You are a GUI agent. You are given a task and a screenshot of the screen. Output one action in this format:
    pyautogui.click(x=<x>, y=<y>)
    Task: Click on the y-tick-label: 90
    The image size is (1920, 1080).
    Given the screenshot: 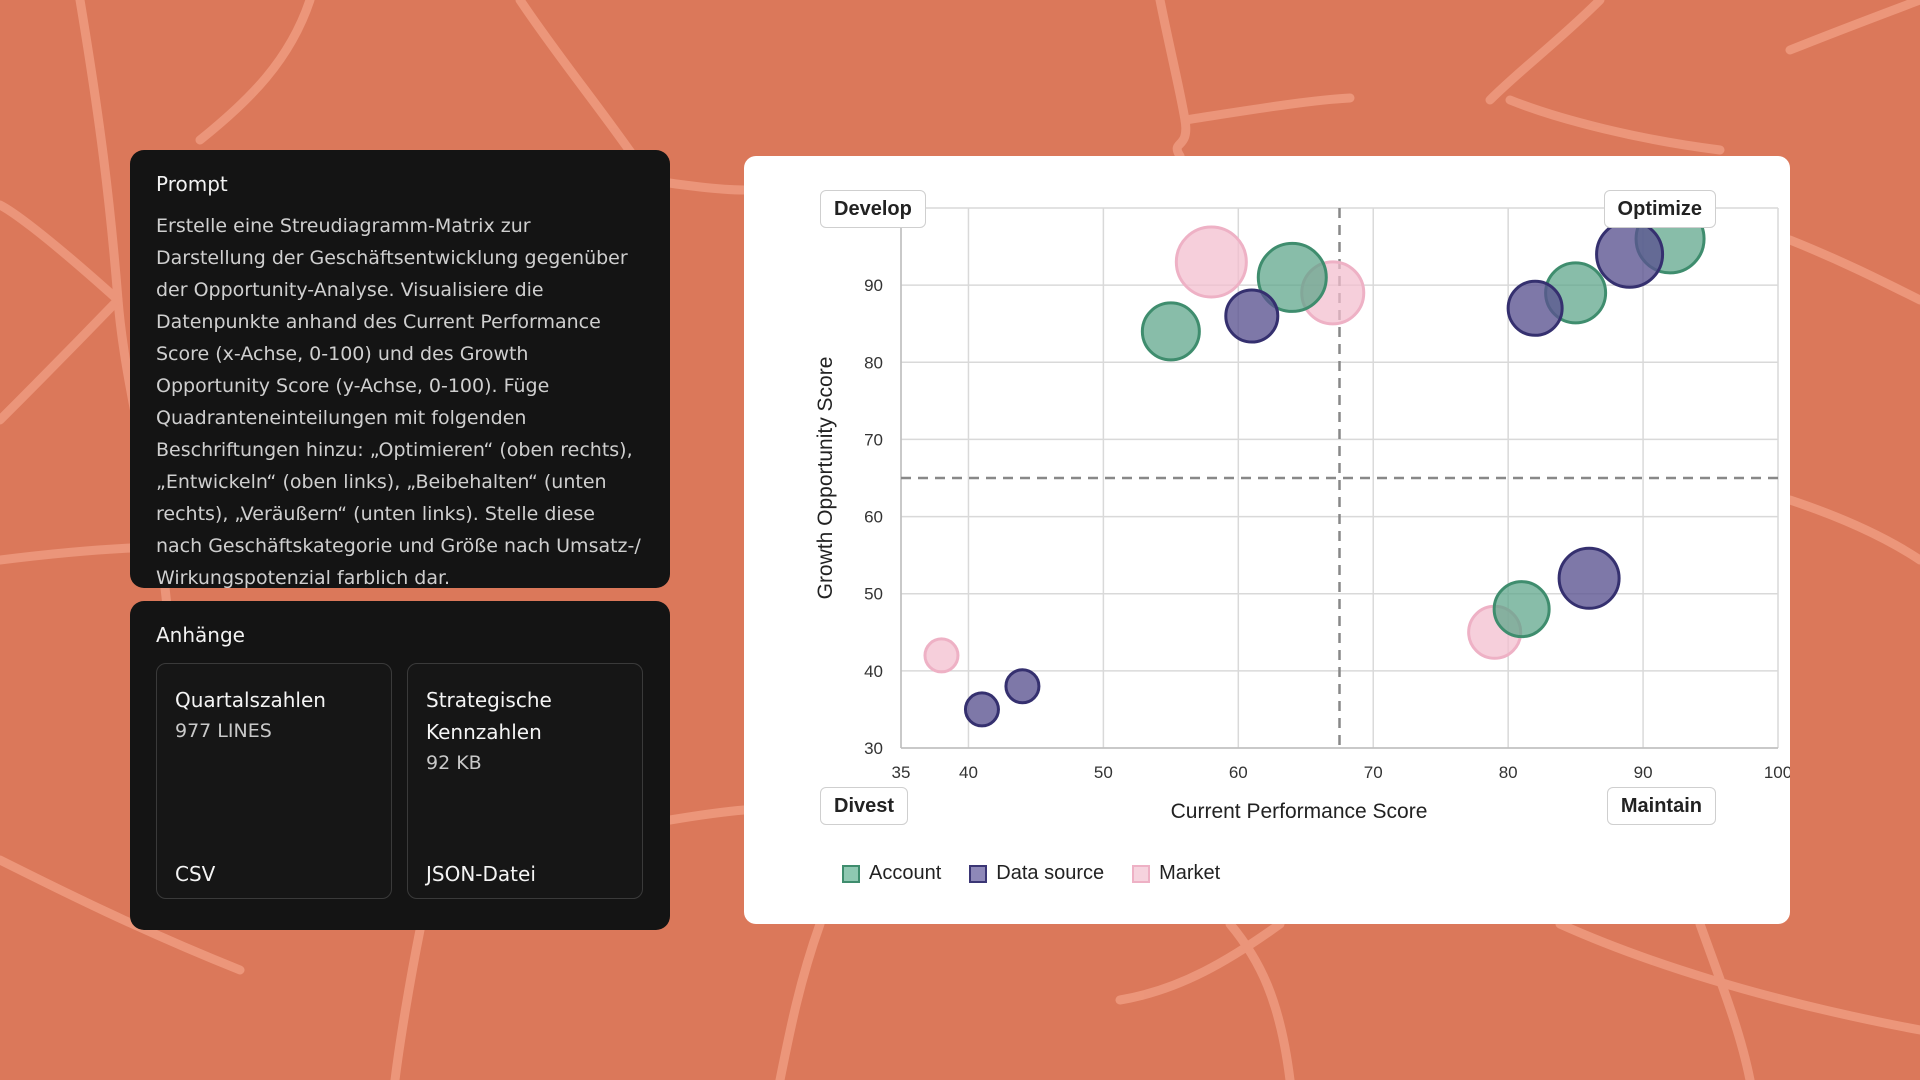 What is the action you would take?
    pyautogui.click(x=873, y=285)
    